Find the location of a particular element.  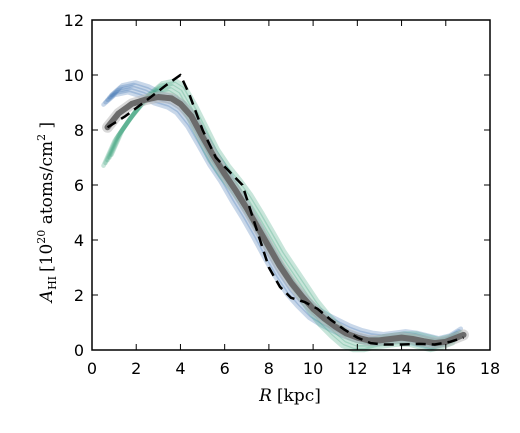

x-tick-label-8: 16 is located at coordinates (446, 368).